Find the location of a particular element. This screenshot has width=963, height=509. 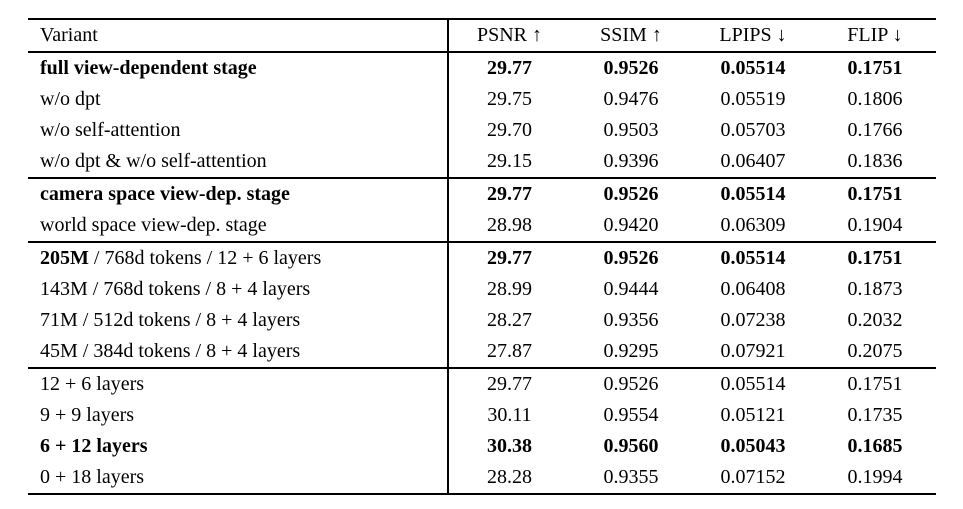

ssim-cell: 0.9503 is located at coordinates (631, 130).